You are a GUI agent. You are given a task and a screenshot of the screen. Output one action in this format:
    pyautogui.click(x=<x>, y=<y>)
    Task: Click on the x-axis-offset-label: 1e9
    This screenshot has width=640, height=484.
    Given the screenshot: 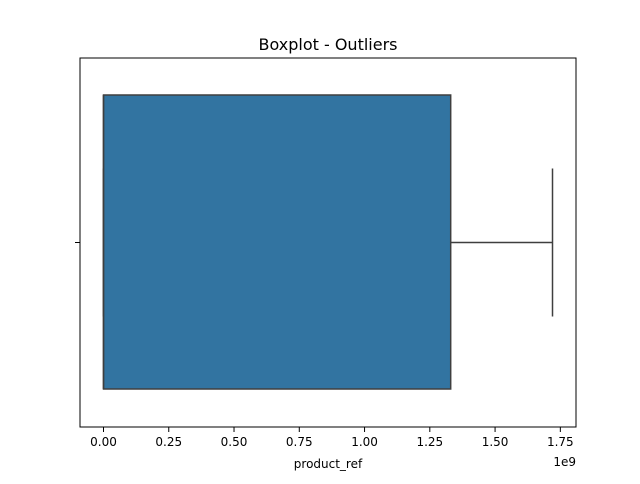 What is the action you would take?
    pyautogui.click(x=564, y=462)
    